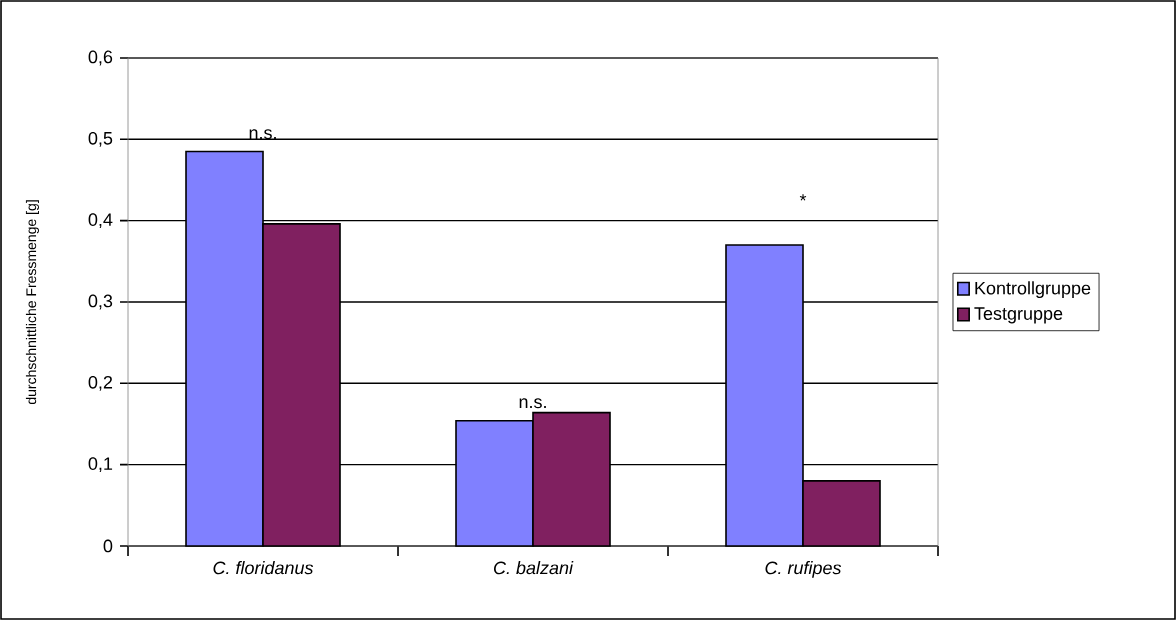 Image resolution: width=1176 pixels, height=620 pixels. What do you see at coordinates (100, 383) in the screenshot?
I see `y-tick-label: 0,2` at bounding box center [100, 383].